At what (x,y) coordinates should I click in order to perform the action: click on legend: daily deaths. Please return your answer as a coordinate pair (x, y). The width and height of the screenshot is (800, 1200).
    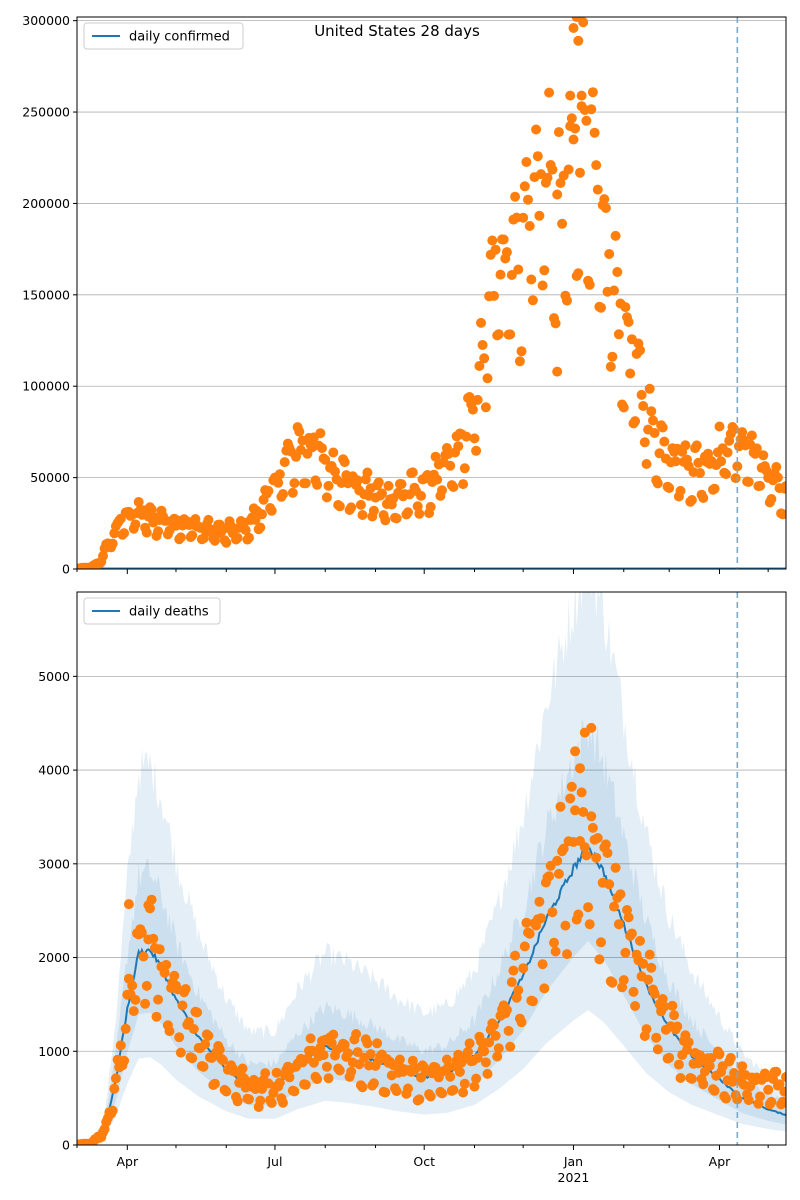
    Looking at the image, I should click on (152, 611).